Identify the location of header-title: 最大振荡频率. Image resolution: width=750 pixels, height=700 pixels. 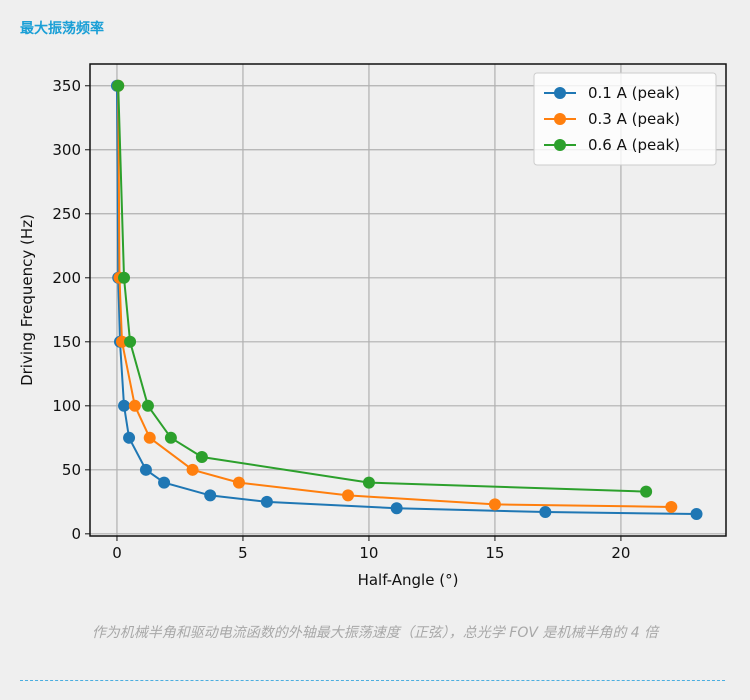
(62, 29).